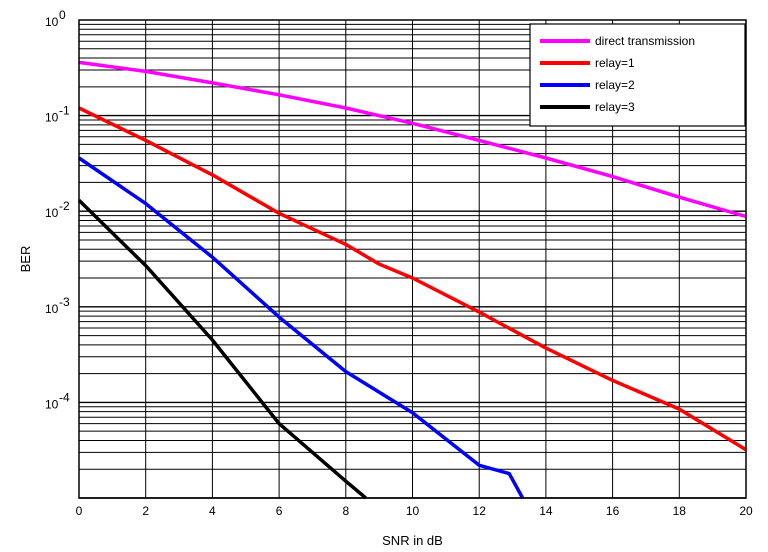 The height and width of the screenshot is (552, 768). I want to click on legend-label-2: relay=1, so click(615, 63).